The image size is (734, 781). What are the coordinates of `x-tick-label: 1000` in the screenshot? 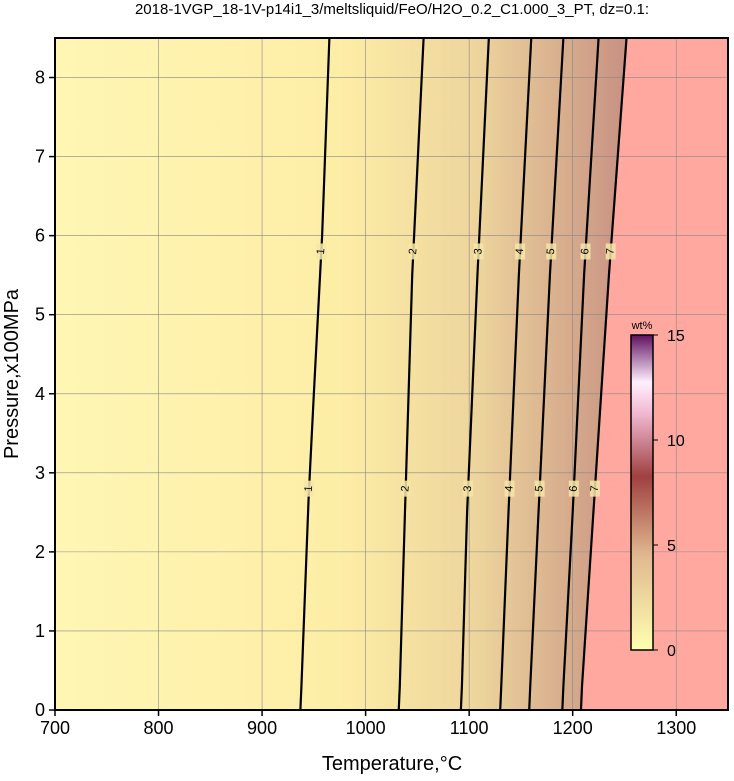 It's located at (366, 728).